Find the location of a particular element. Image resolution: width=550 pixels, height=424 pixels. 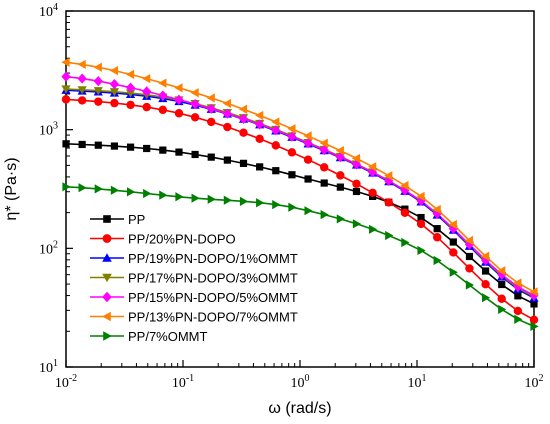

y-tick-exponent: 4 is located at coordinates (55, 7).